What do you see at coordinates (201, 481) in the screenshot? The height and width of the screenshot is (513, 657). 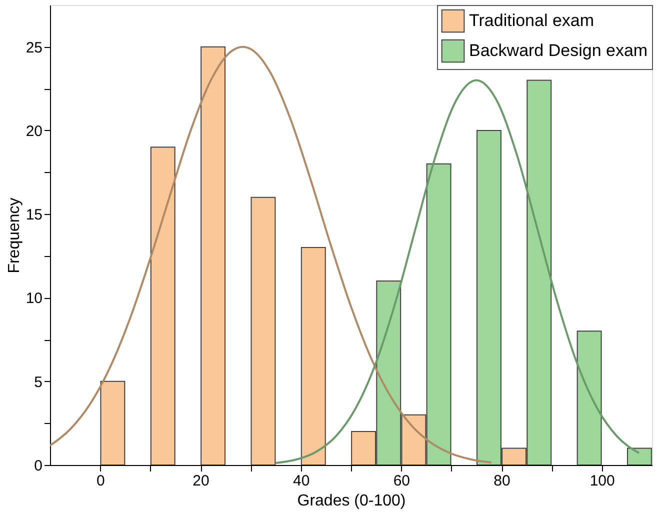 I see `x-tick-label: 20` at bounding box center [201, 481].